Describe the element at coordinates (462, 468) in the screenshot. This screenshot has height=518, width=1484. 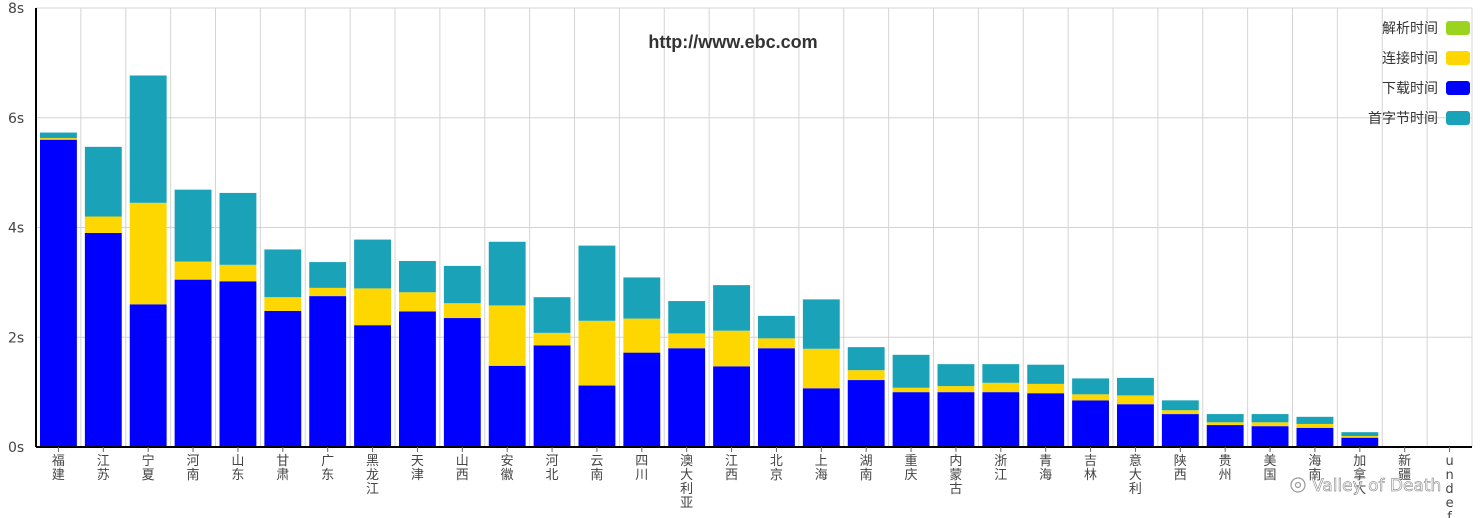
I see `x-tick-label: 山西` at that location.